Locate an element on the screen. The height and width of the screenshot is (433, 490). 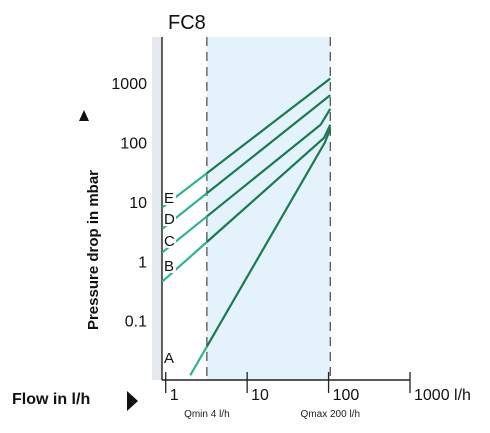
series-C-line is located at coordinates (269, 163).